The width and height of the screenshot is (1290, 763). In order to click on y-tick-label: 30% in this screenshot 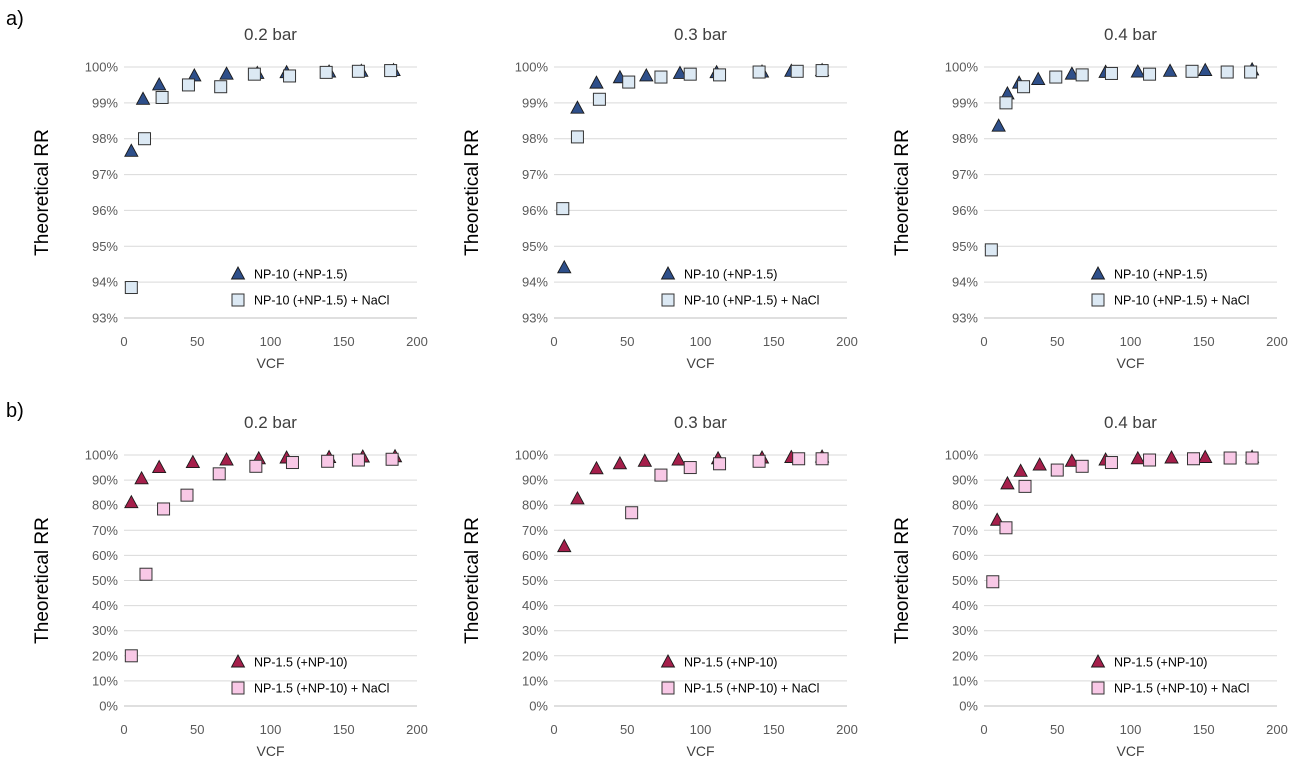, I will do `click(965, 630)`.